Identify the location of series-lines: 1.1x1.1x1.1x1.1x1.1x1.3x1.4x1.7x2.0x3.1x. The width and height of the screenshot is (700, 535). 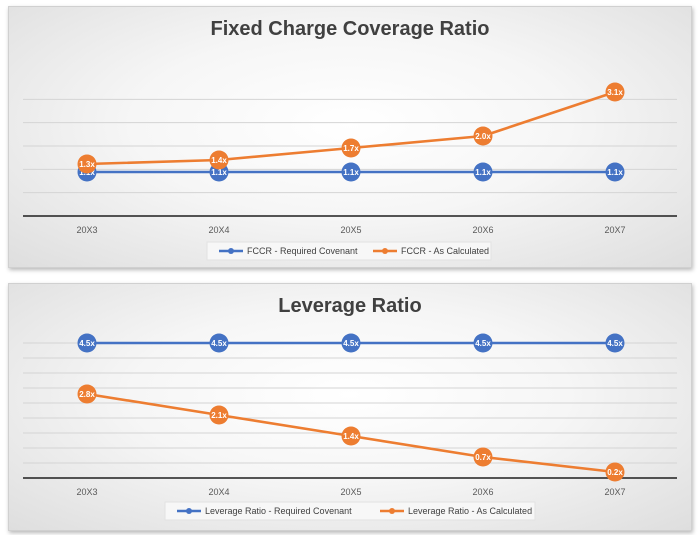
(351, 132).